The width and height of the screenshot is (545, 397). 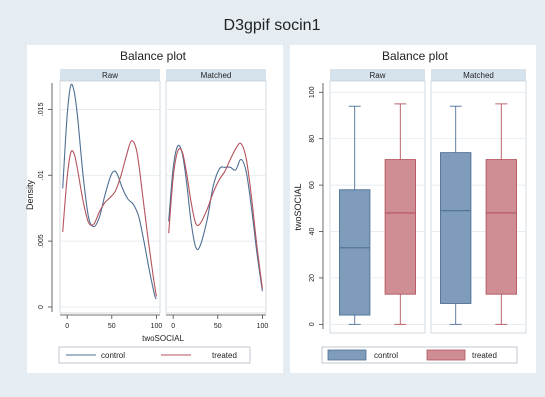 I want to click on density-legend-label-treated: treated, so click(x=224, y=355).